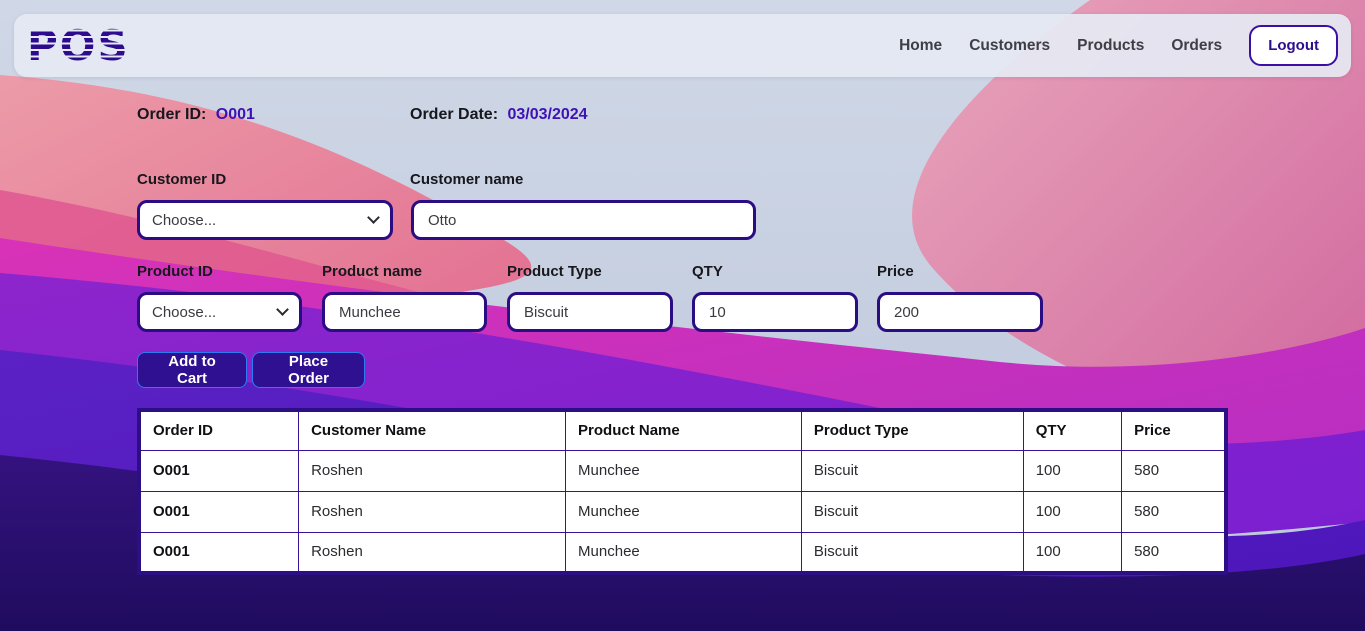 This screenshot has height=631, width=1365. I want to click on order-id-group: Order ID: O001, so click(196, 115).